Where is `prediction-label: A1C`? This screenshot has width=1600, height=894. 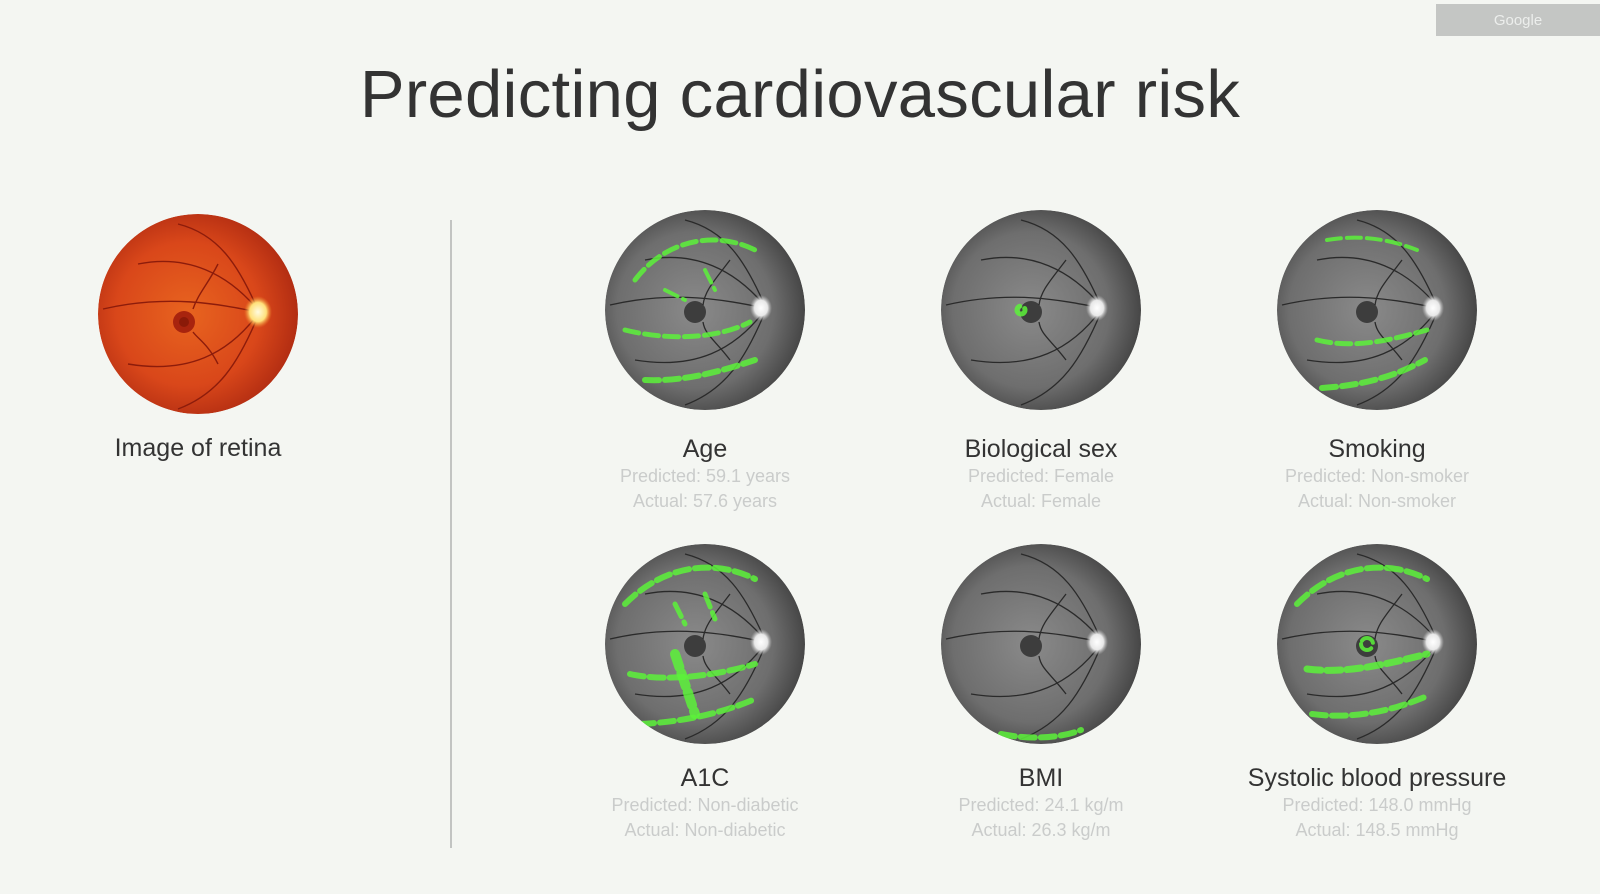 prediction-label: A1C is located at coordinates (705, 778).